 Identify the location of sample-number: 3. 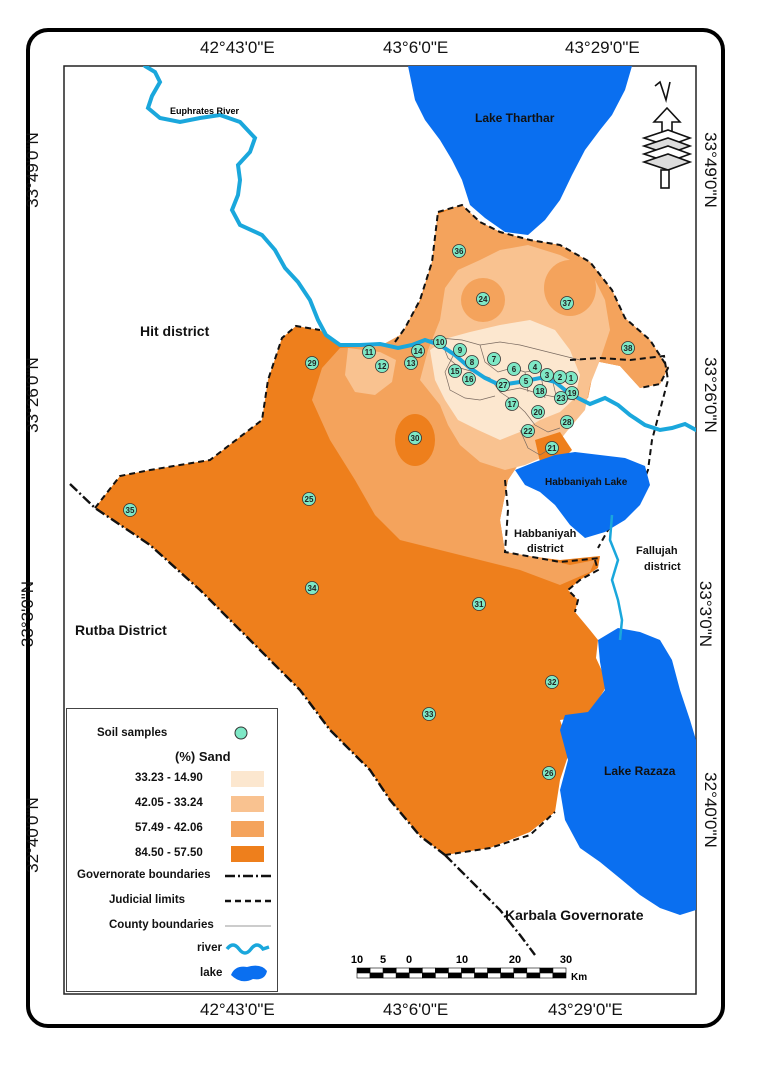
(547, 375).